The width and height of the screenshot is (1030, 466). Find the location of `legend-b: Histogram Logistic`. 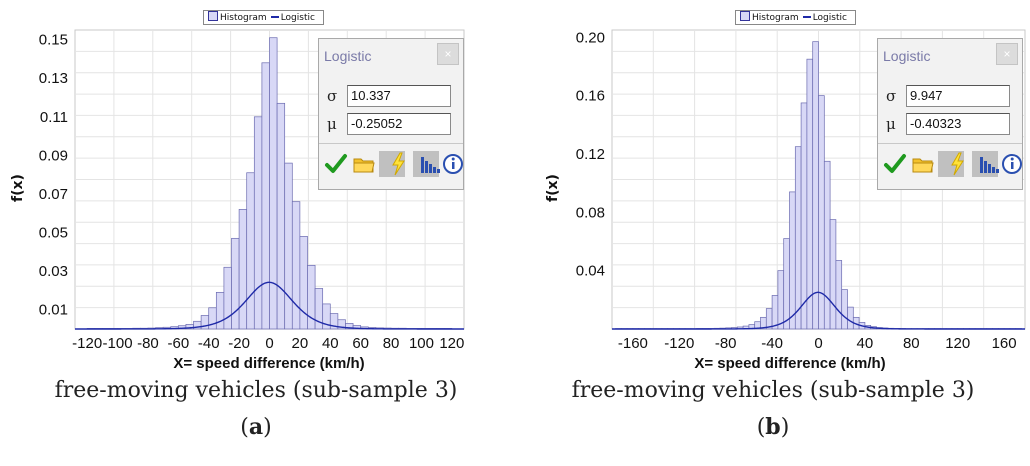

legend-b: Histogram Logistic is located at coordinates (795, 17).